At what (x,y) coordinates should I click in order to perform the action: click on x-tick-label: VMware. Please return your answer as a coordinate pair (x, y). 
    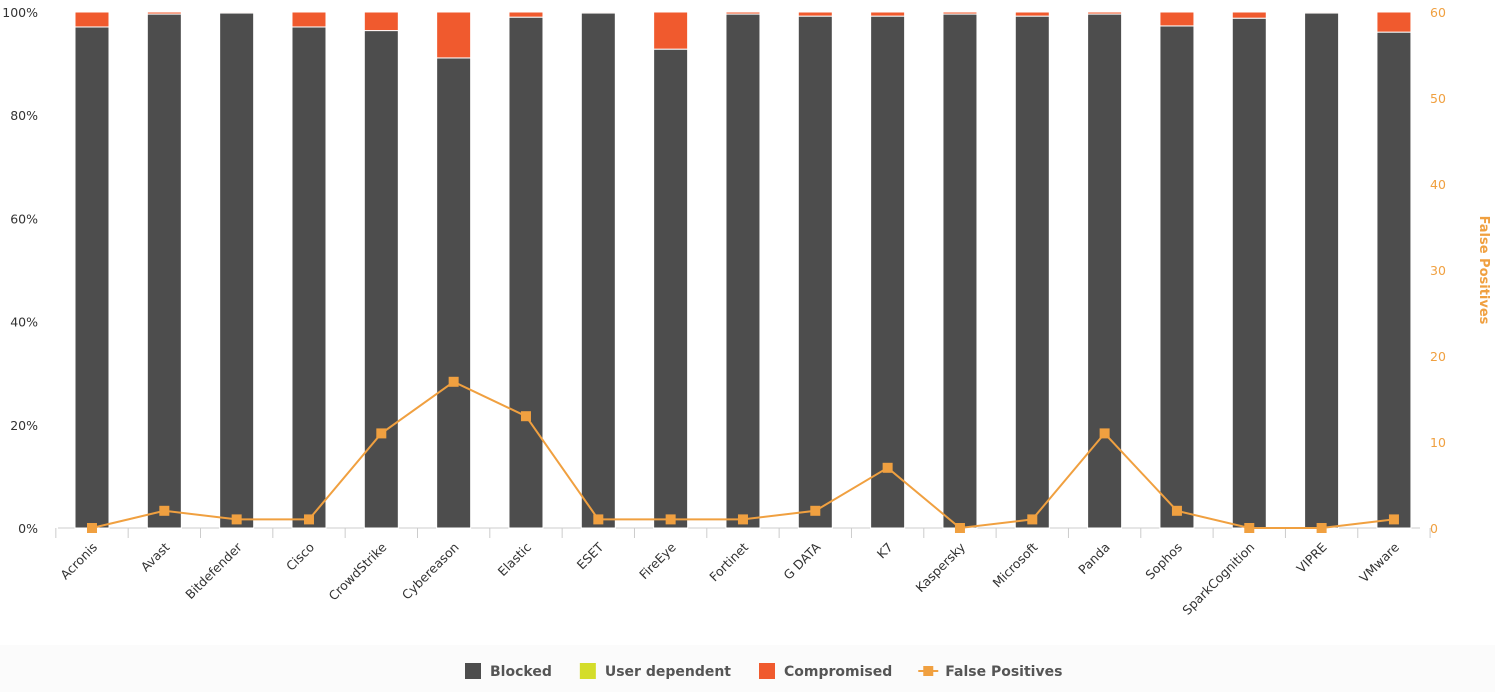
    Looking at the image, I should click on (1379, 562).